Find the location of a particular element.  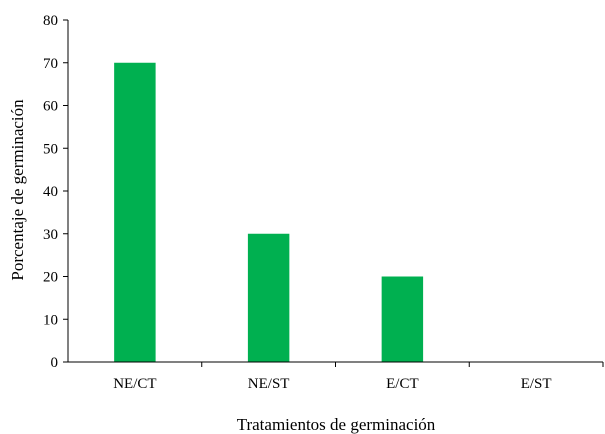

y-tick-label: 70 is located at coordinates (50, 64).